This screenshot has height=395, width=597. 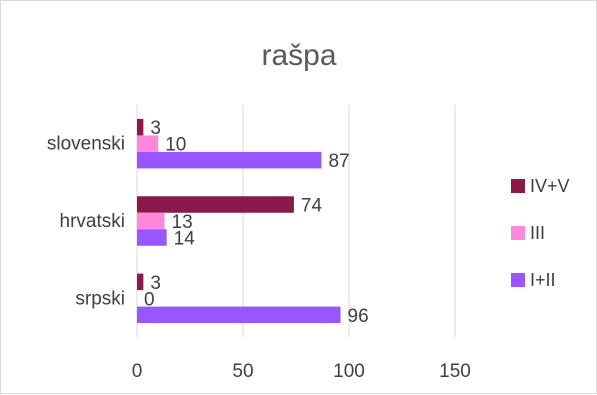 I want to click on category-labels: slovenski hrvatski srpski, so click(x=86, y=222).